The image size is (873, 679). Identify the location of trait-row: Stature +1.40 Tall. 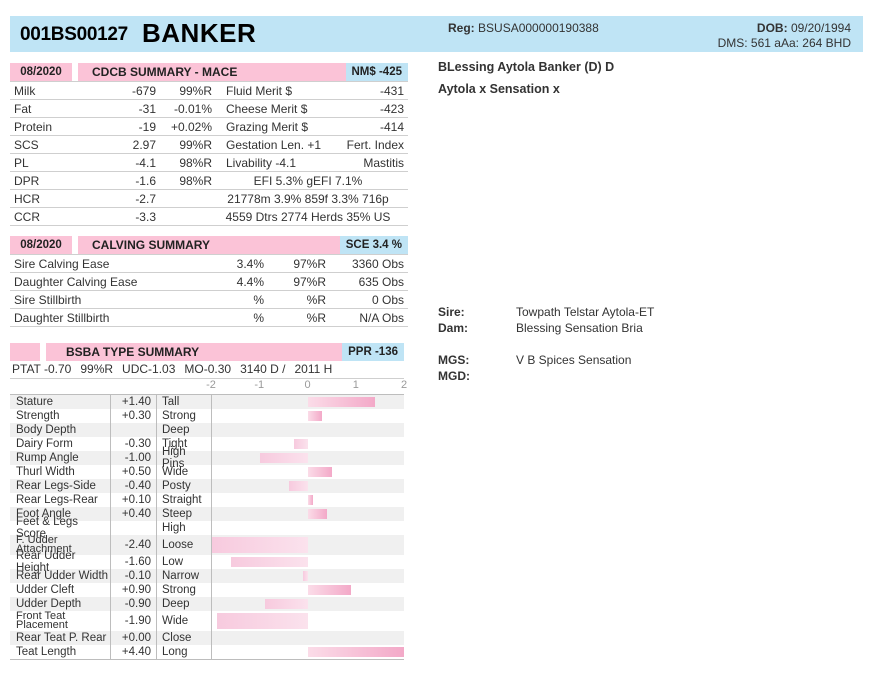
(207, 402).